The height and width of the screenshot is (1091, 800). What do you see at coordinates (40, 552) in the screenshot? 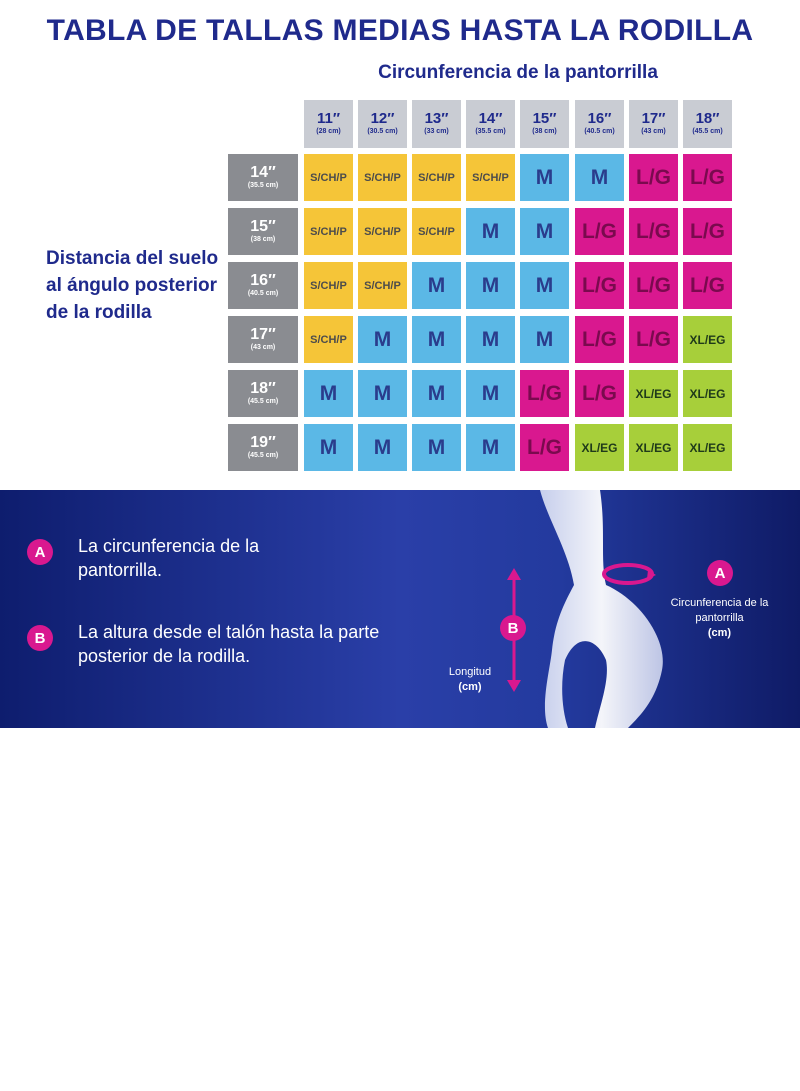
I see `badge-a-icon: A` at bounding box center [40, 552].